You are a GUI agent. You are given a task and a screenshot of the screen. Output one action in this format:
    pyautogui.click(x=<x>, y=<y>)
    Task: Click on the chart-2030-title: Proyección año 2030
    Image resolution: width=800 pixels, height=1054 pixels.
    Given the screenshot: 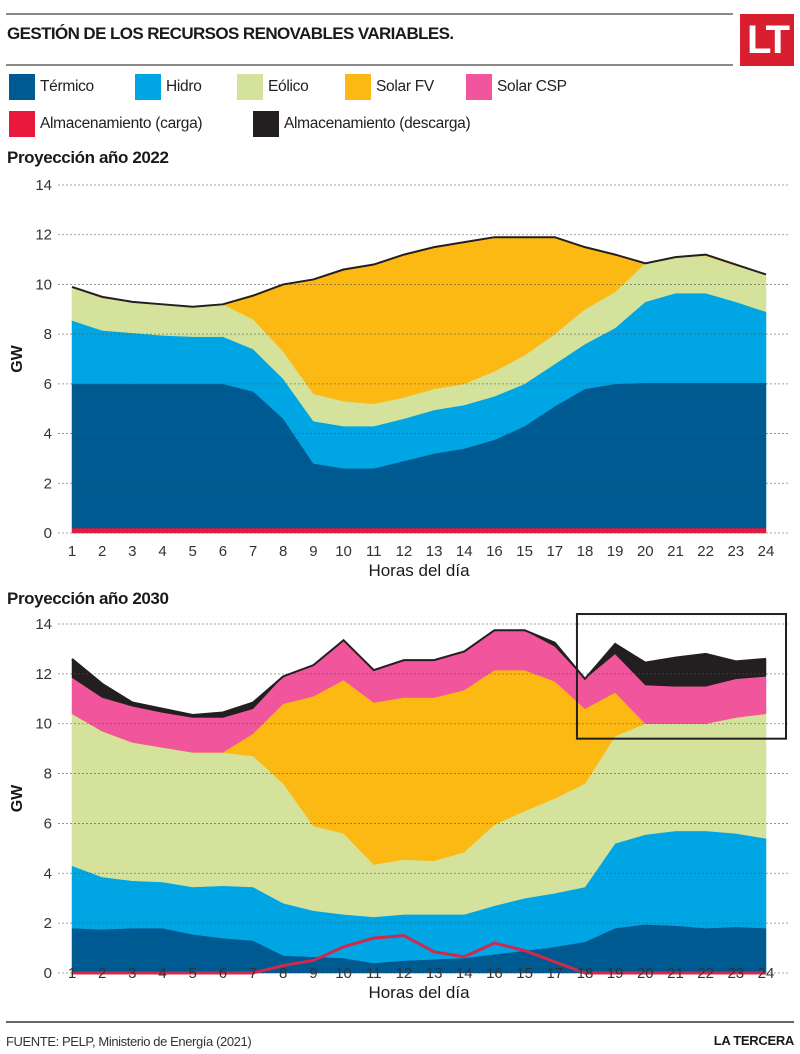 What is the action you would take?
    pyautogui.click(x=88, y=598)
    